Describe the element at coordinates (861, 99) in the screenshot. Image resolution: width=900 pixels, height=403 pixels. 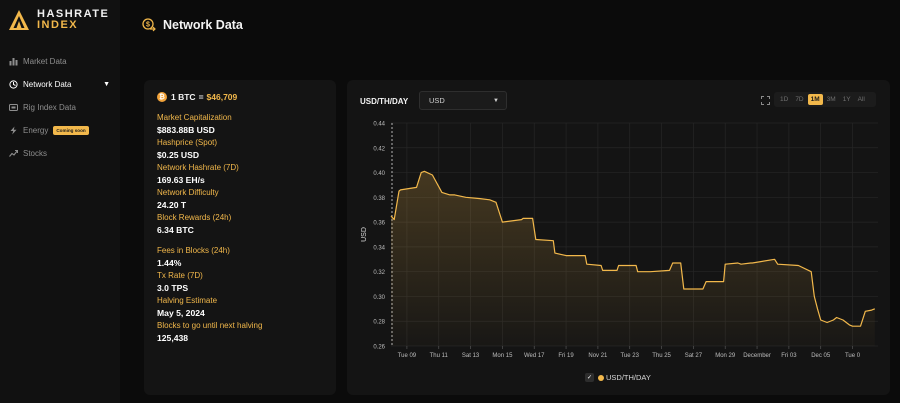
I see `range-button-all: All` at that location.